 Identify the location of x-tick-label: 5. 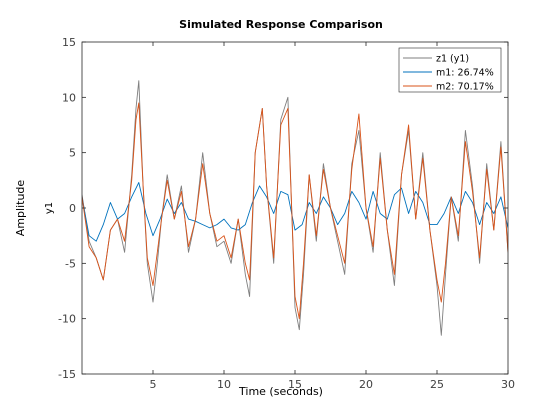
(153, 384).